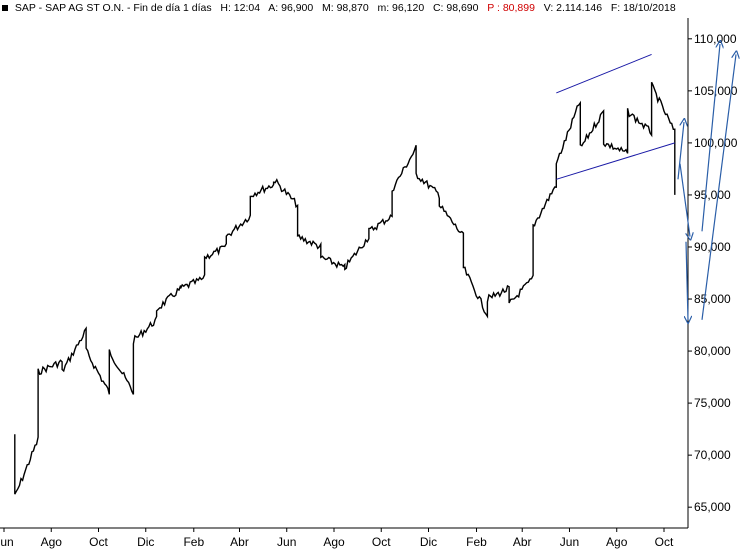  What do you see at coordinates (172, 8) in the screenshot?
I see `header-period: Fin de día 1 días` at bounding box center [172, 8].